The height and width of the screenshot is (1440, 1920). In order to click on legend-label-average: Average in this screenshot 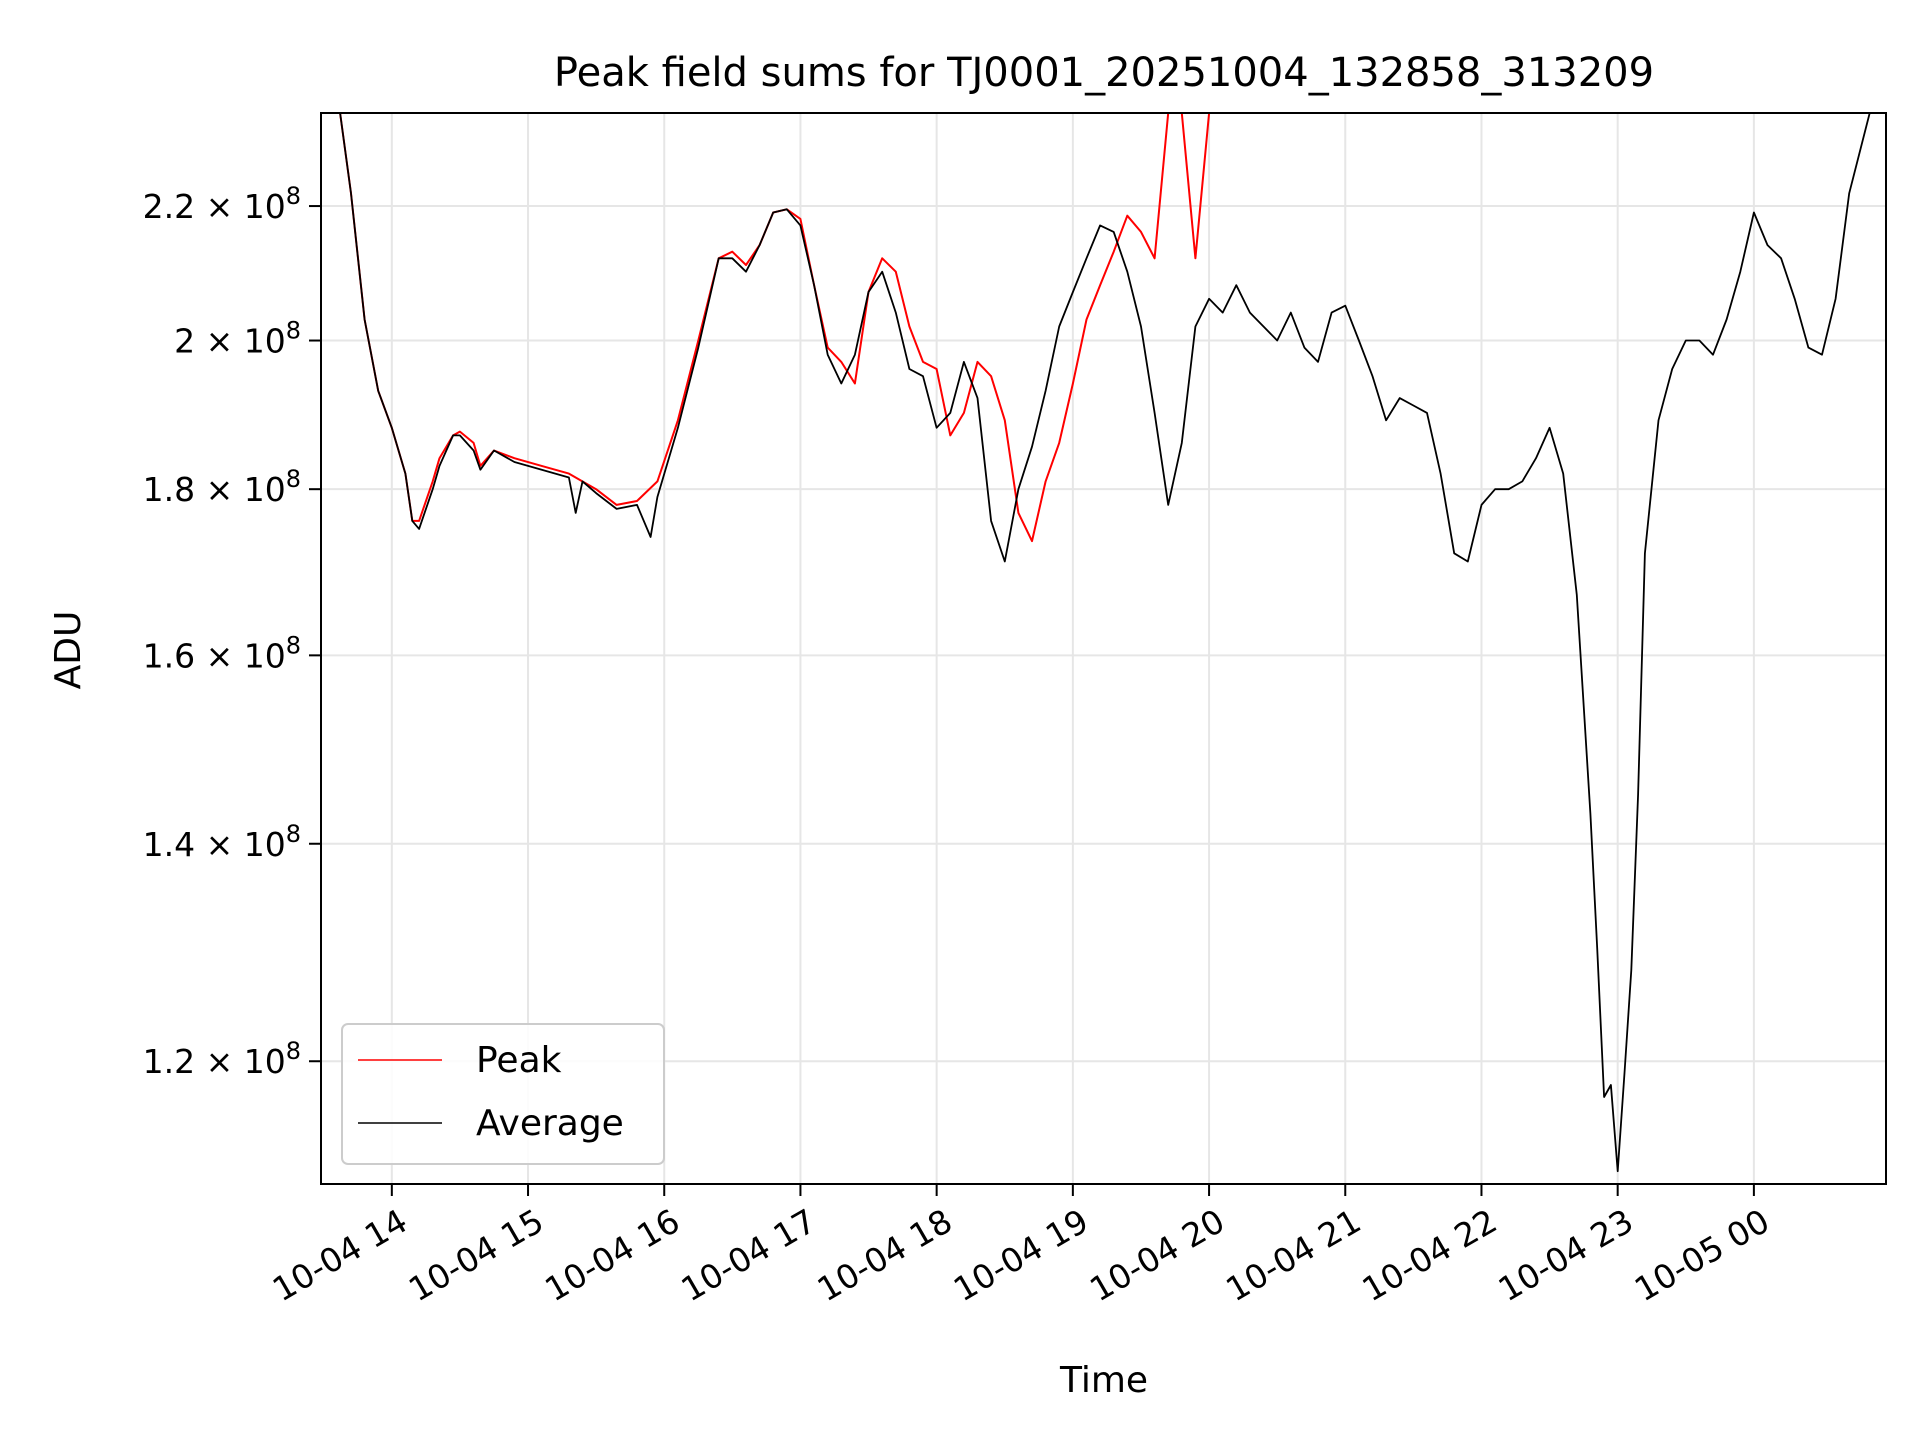, I will do `click(550, 1123)`.